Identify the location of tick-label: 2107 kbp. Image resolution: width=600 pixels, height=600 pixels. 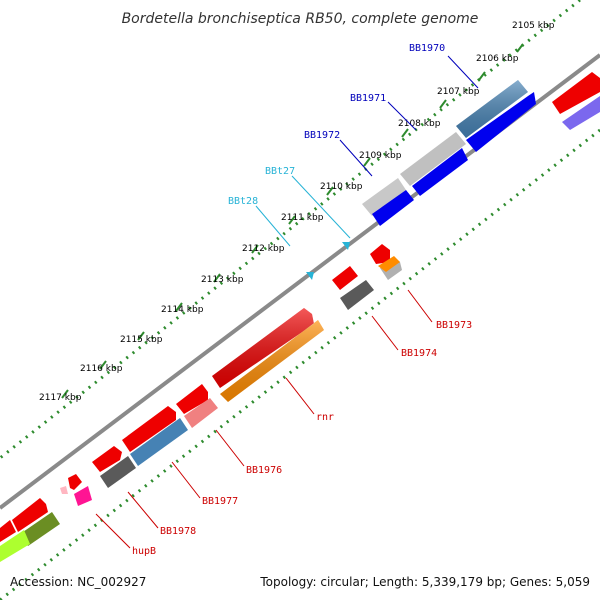
(458, 92).